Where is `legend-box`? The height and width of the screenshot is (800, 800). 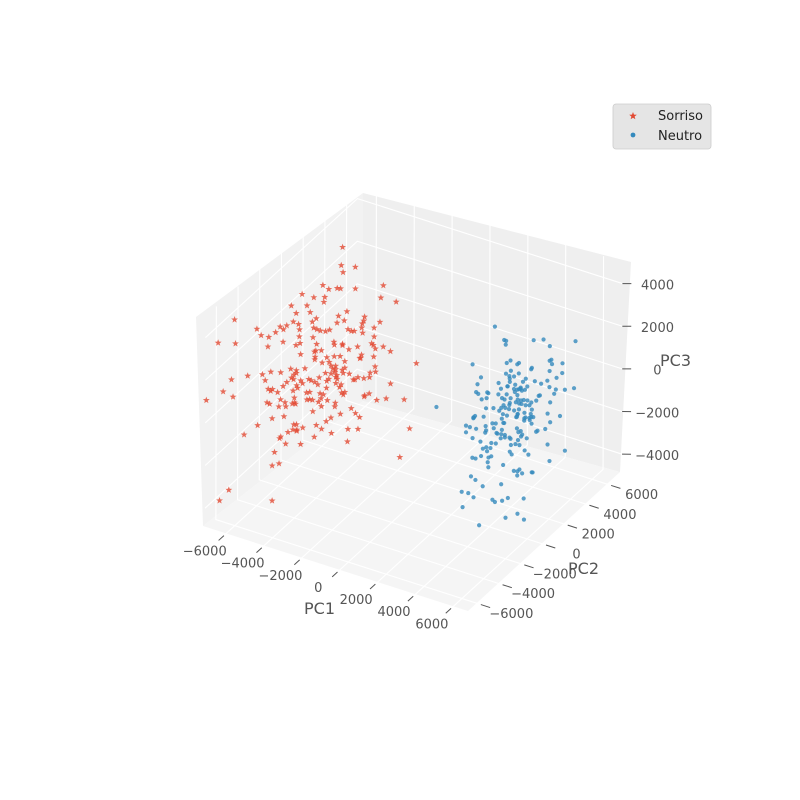 legend-box is located at coordinates (662, 126).